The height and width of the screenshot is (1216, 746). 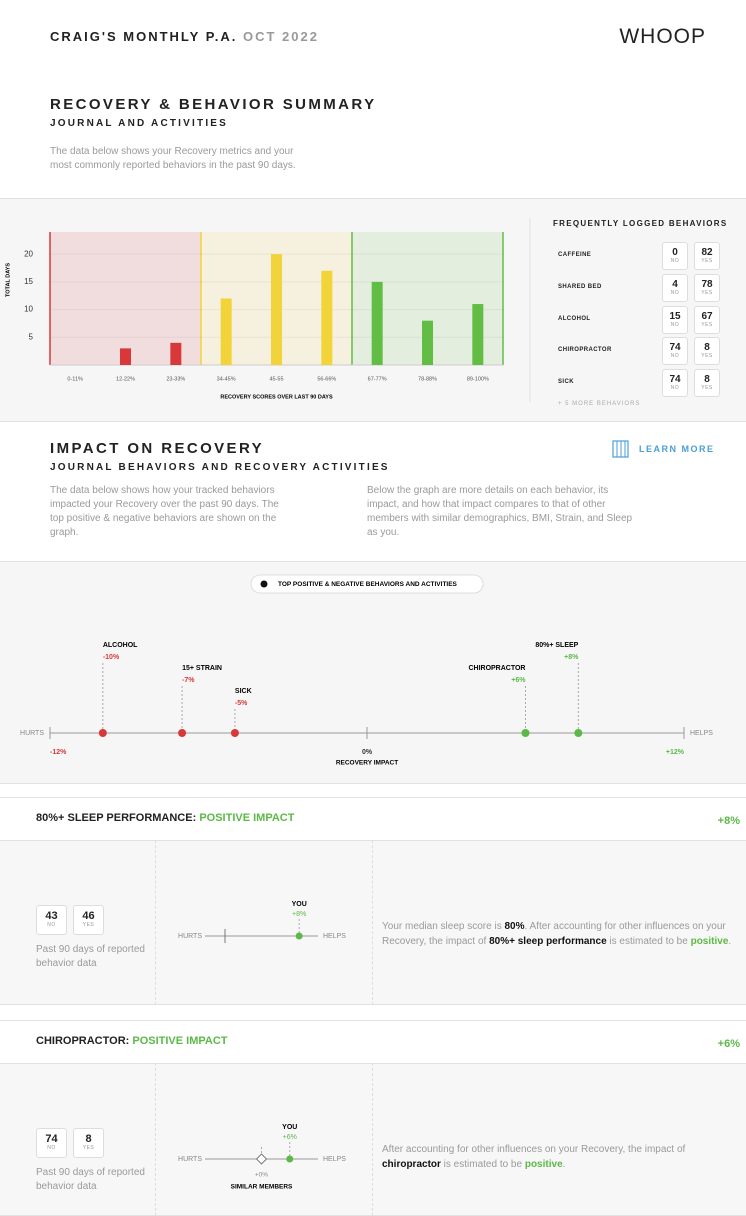 I want to click on behavior-name: CAFFEINE, so click(x=575, y=255).